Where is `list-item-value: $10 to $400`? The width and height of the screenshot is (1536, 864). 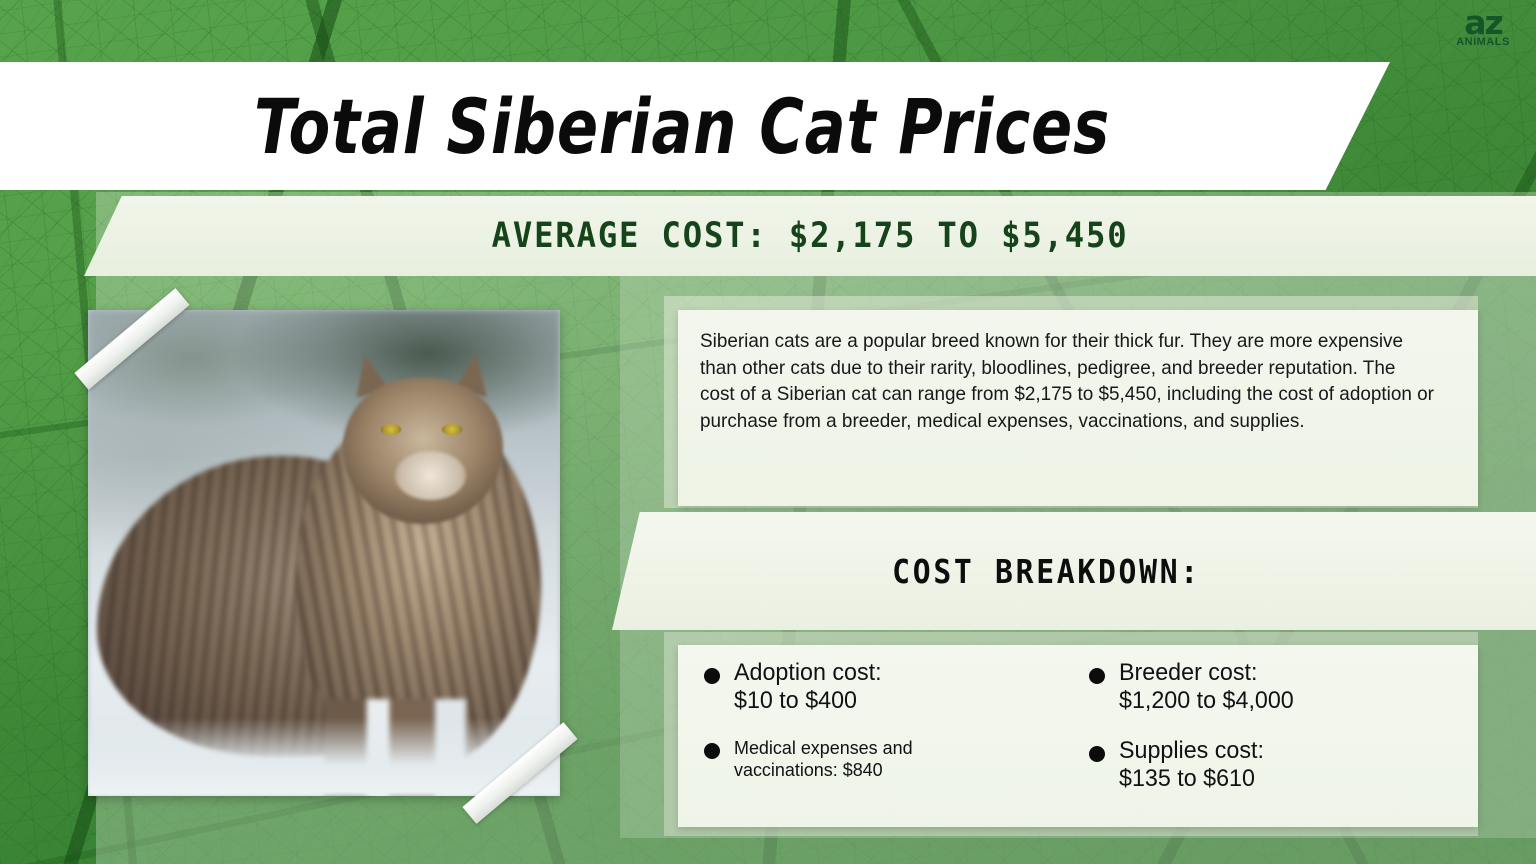 list-item-value: $10 to $400 is located at coordinates (795, 701).